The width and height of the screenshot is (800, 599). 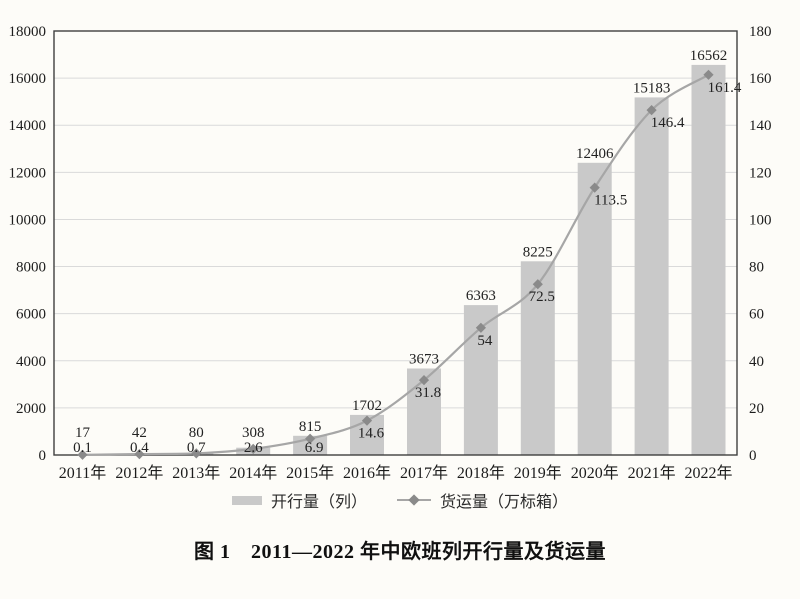 What do you see at coordinates (760, 220) in the screenshot?
I see `svg-text: 100` at bounding box center [760, 220].